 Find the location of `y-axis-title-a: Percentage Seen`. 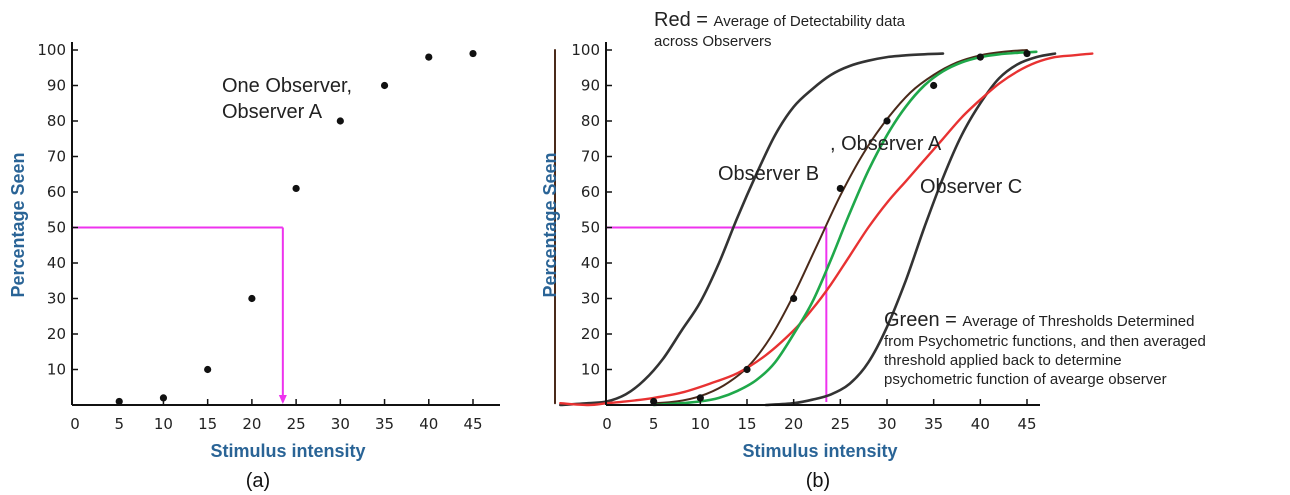

y-axis-title-a: Percentage Seen is located at coordinates (18, 224).